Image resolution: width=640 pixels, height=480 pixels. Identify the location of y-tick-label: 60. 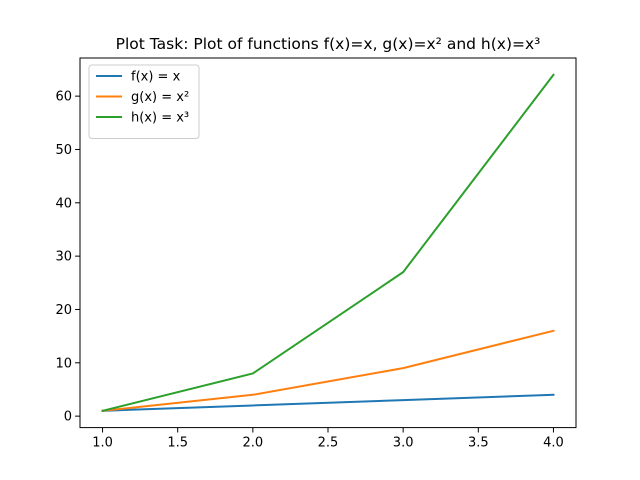
(63, 97).